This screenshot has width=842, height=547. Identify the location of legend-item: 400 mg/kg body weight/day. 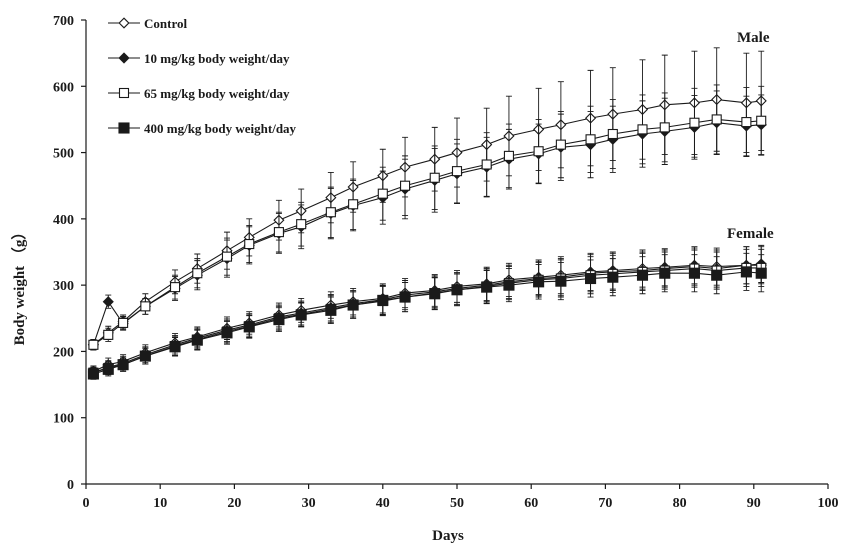
(202, 128).